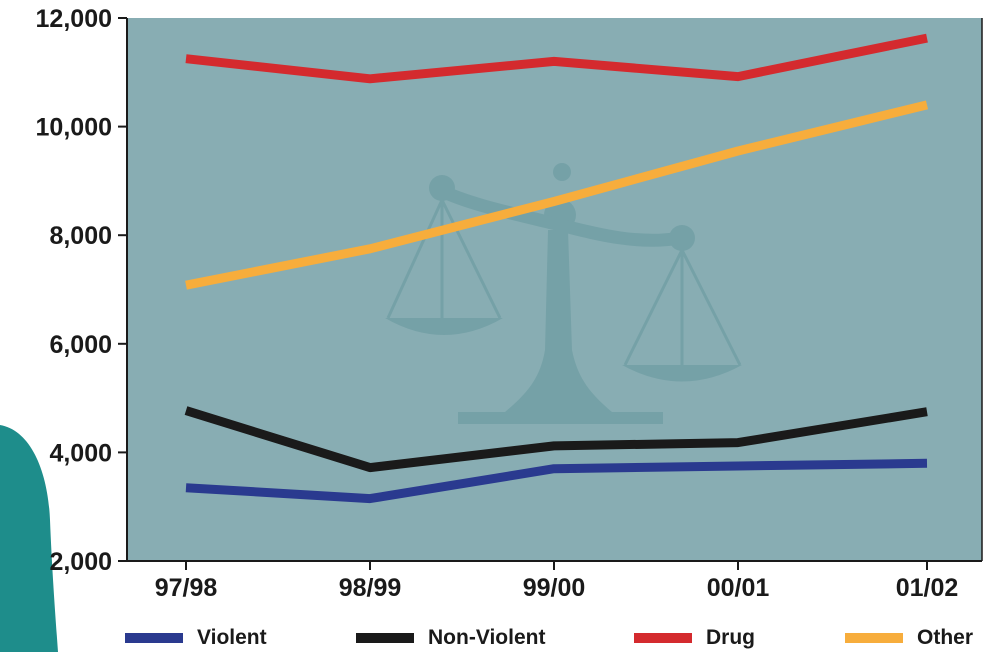 The height and width of the screenshot is (652, 993). I want to click on y-tick-label: 8,000, so click(80, 236).